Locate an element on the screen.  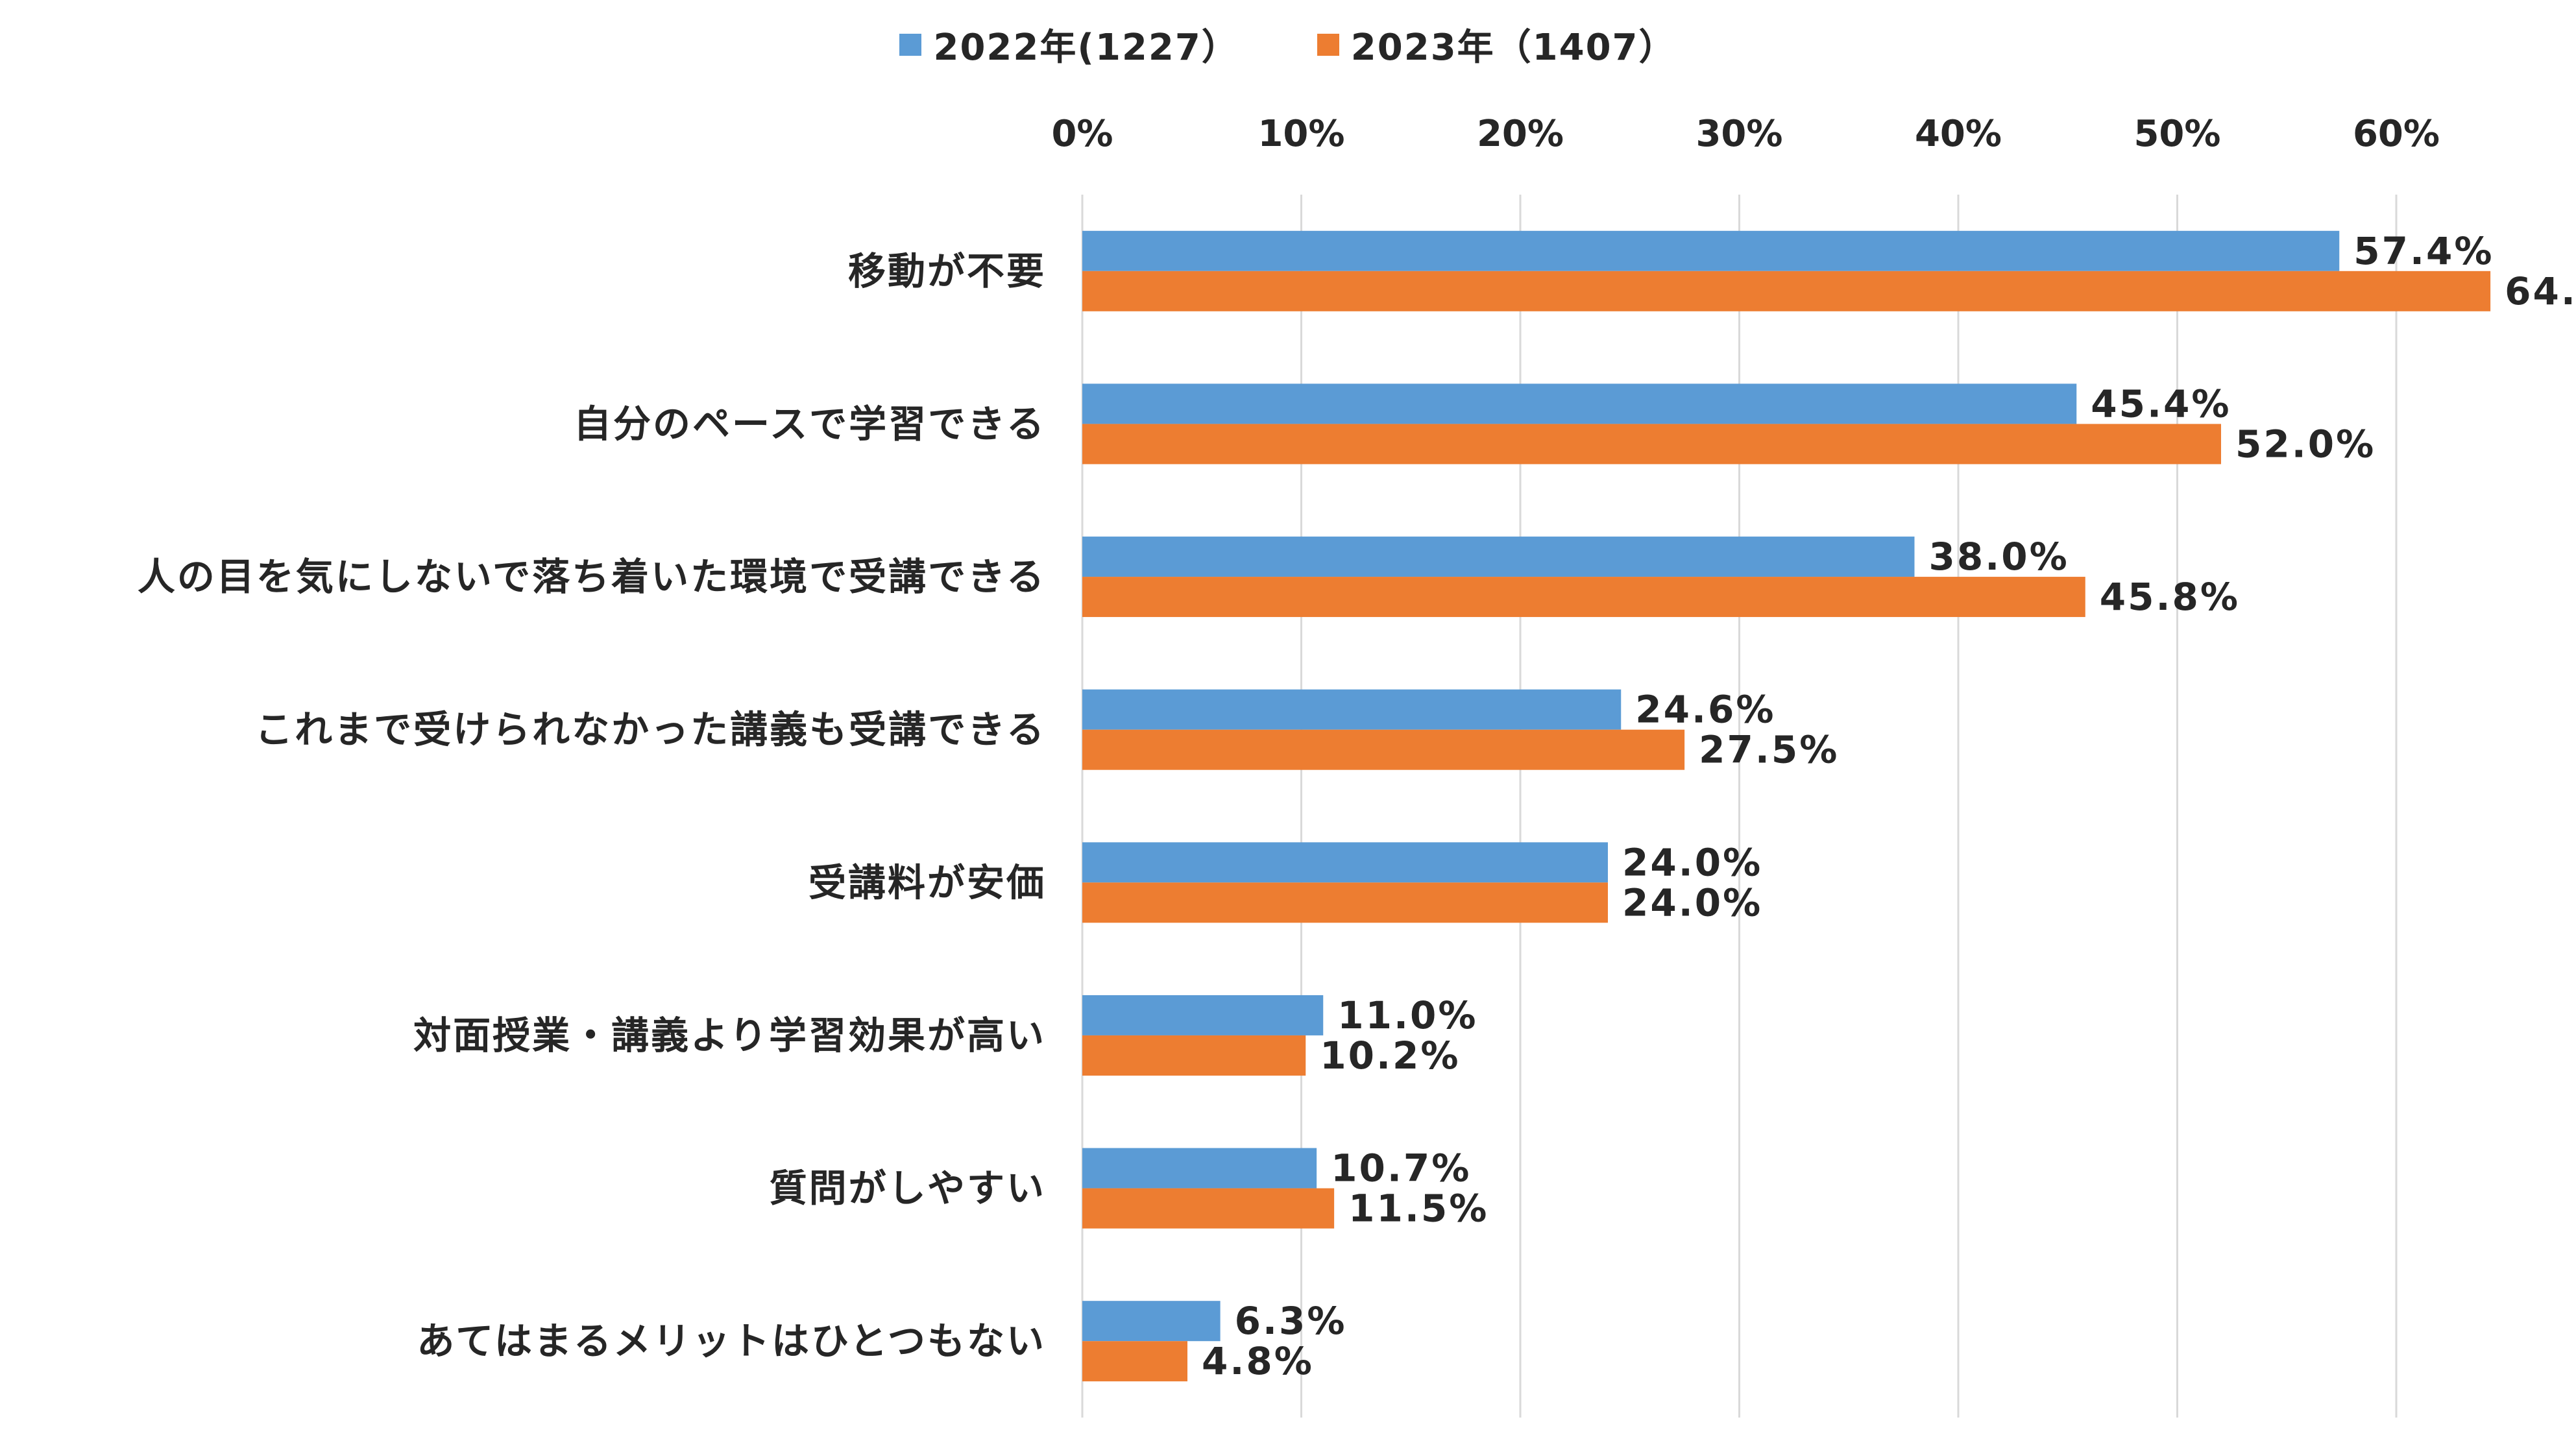
category-label: あてはまるメリットはひとつもない is located at coordinates (731, 1341).